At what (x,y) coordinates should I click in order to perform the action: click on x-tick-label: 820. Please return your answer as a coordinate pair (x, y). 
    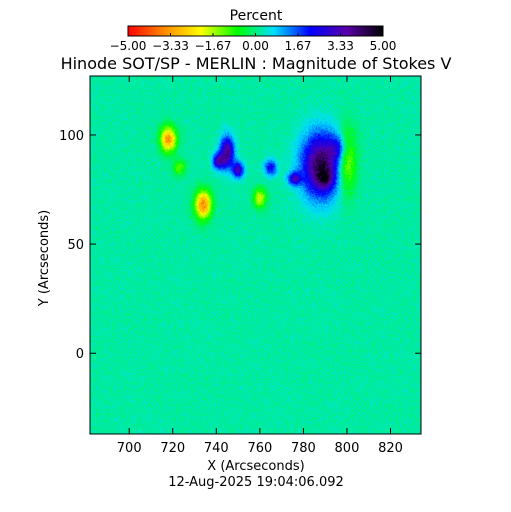
    Looking at the image, I should click on (390, 448).